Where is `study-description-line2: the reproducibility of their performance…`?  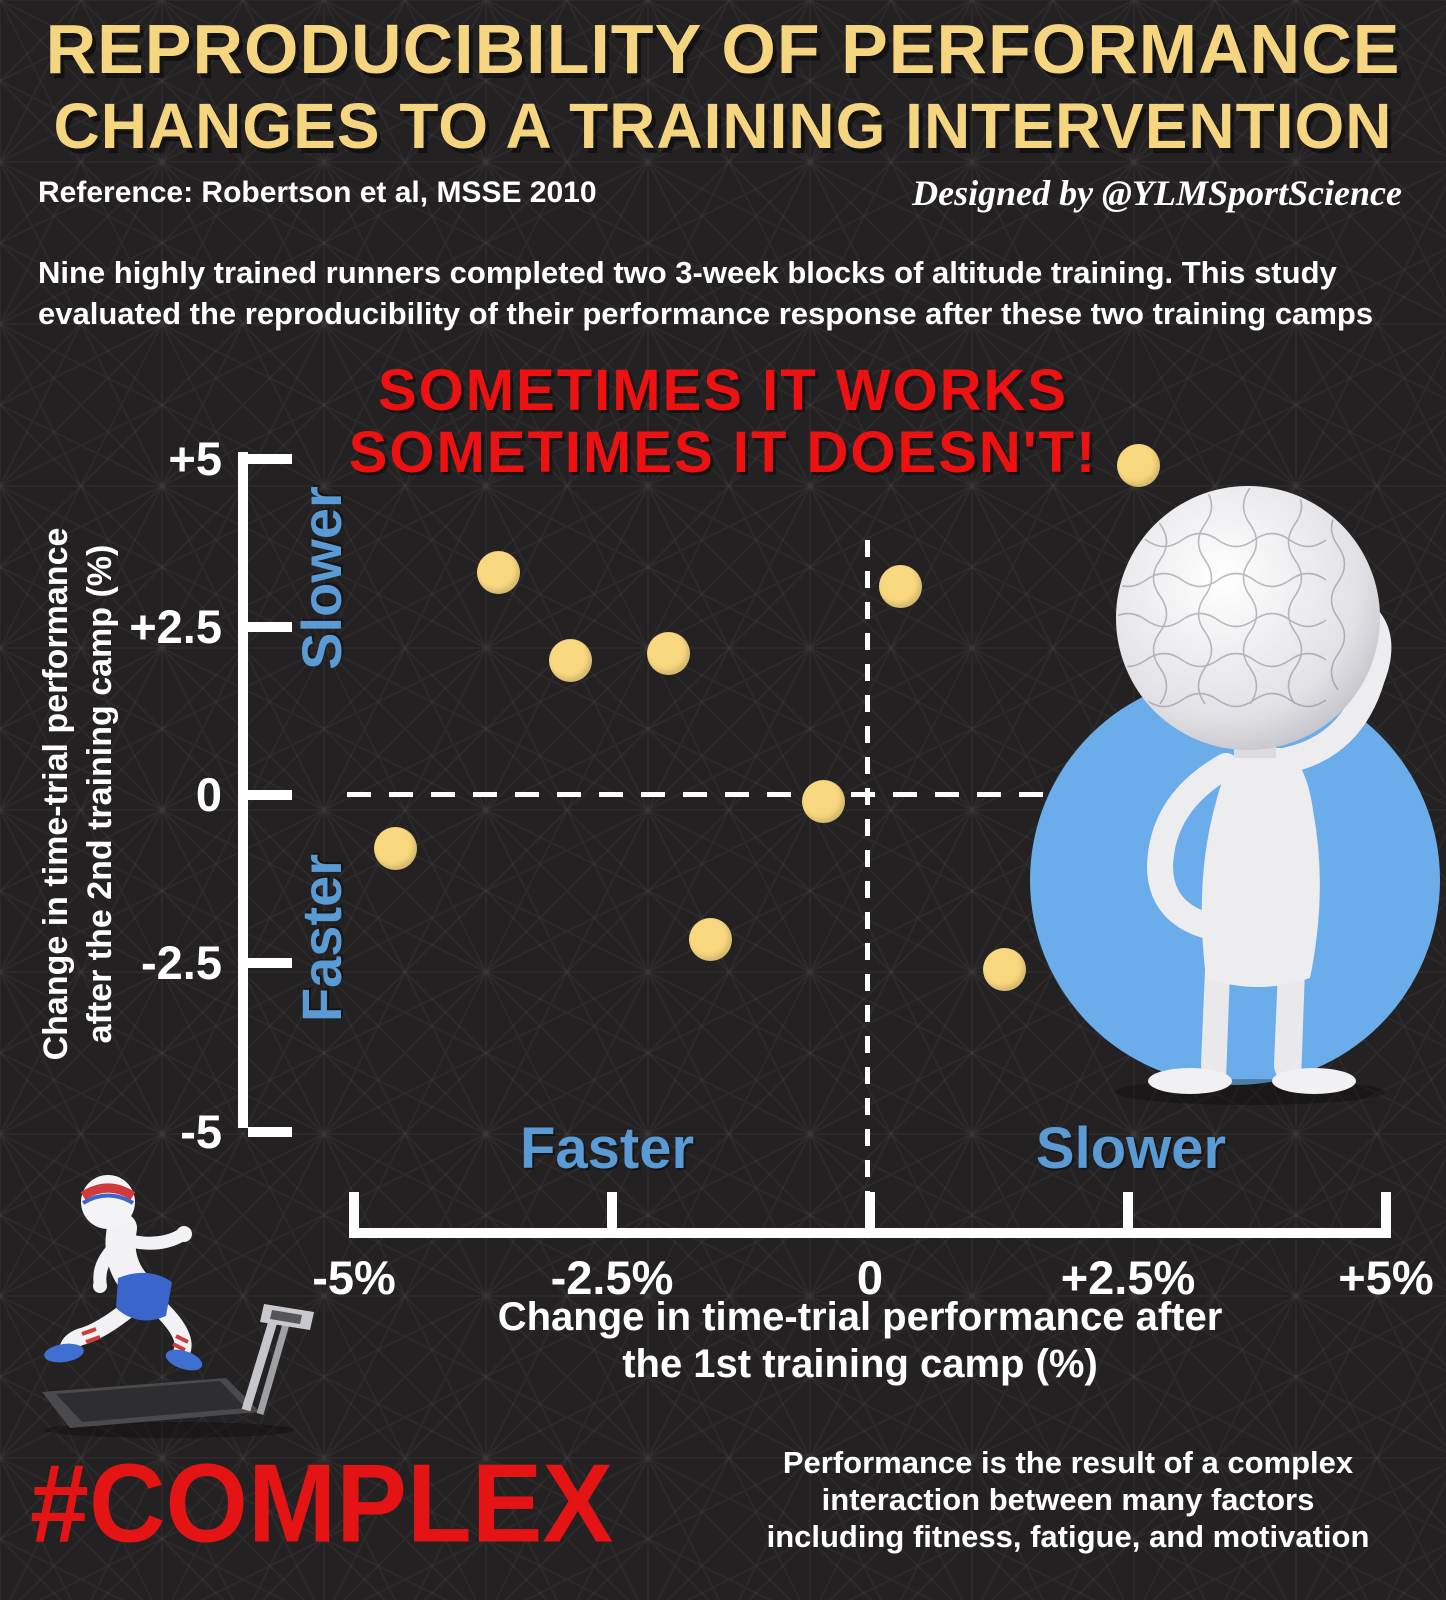
study-description-line2: the reproducibility of their performance… is located at coordinates (781, 313).